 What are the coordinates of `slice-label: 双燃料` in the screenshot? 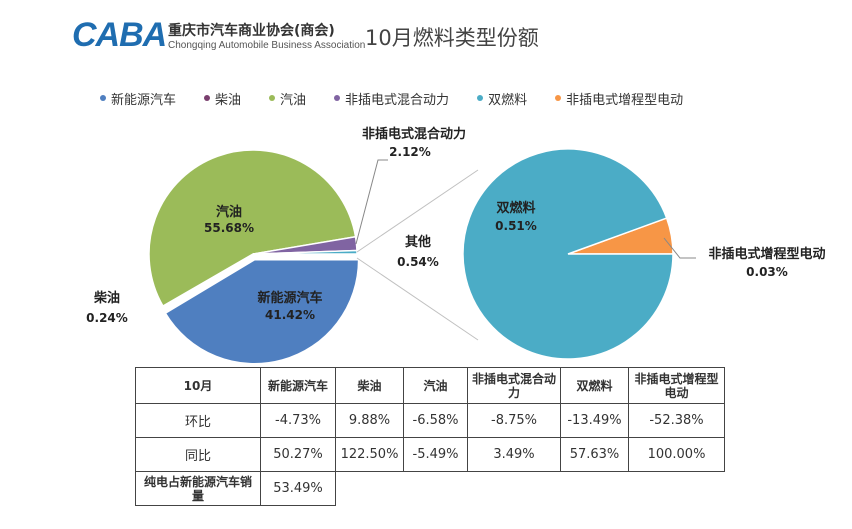 It's located at (515, 208).